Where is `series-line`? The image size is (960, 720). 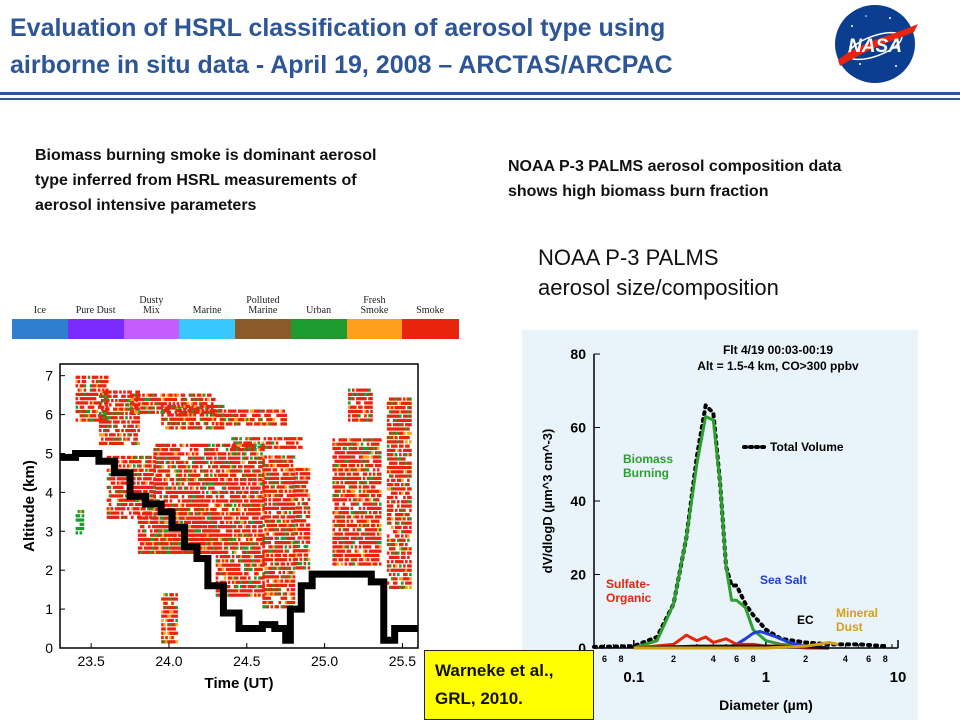 series-line is located at coordinates (731, 532).